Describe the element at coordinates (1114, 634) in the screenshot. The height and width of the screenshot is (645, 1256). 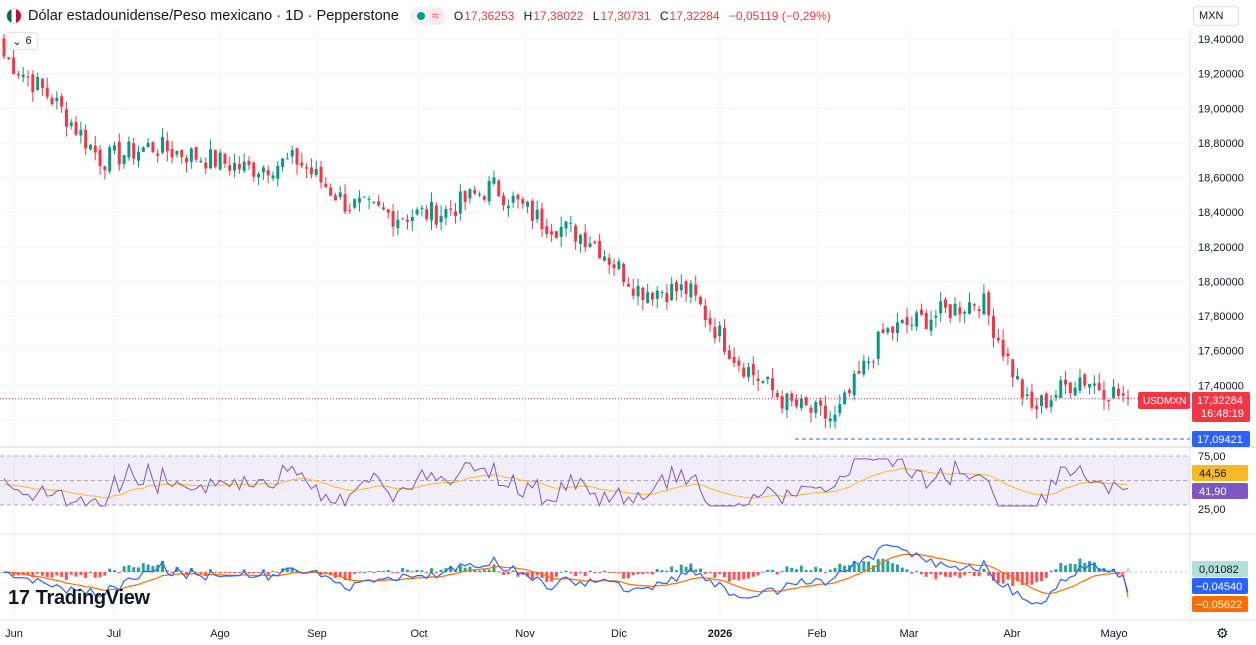
I see `time-tick-label: Mayo` at that location.